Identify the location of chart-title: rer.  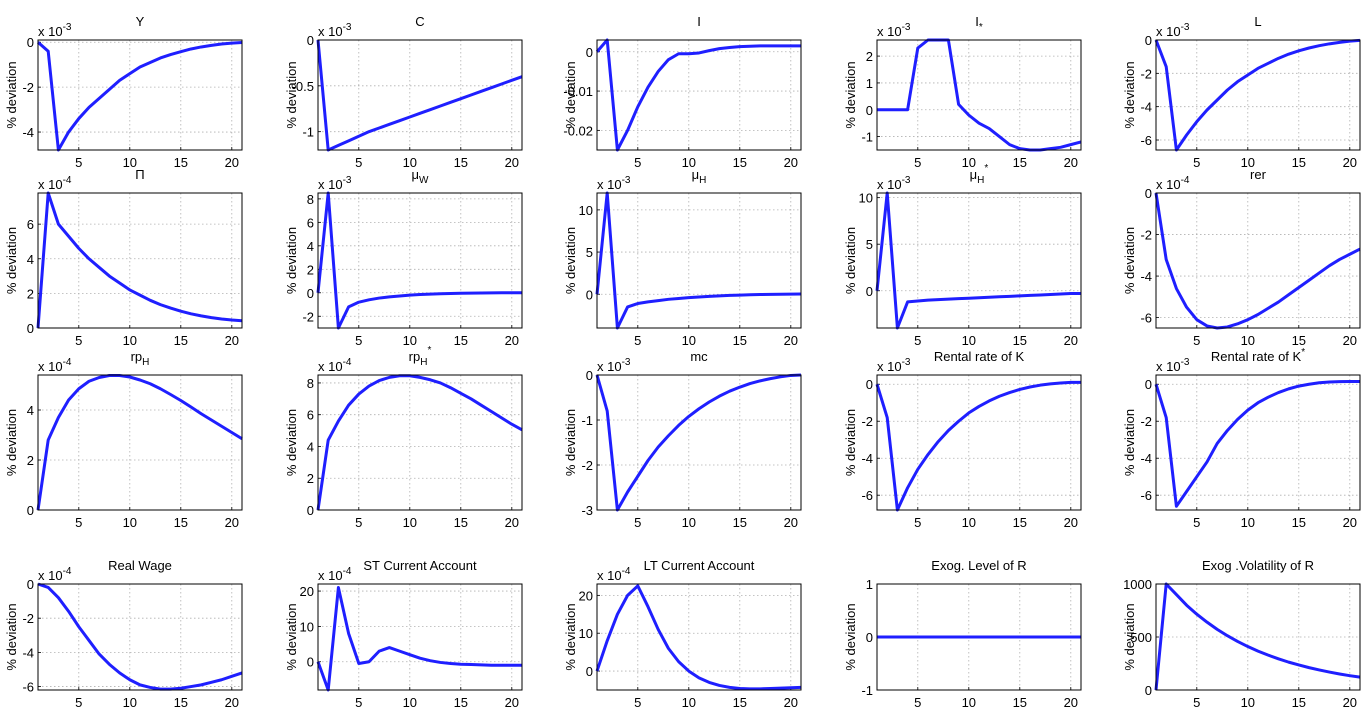
(1258, 174).